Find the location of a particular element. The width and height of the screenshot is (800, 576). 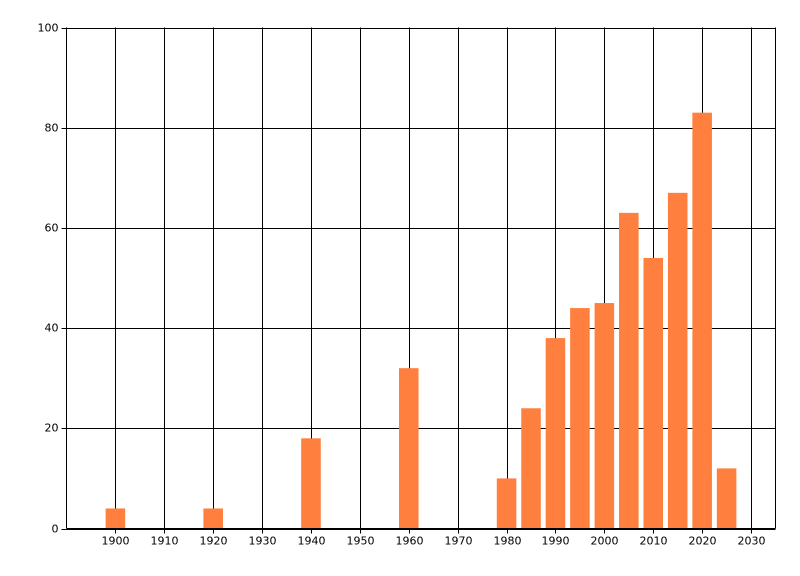

x-tick-label: 1910 is located at coordinates (165, 541).